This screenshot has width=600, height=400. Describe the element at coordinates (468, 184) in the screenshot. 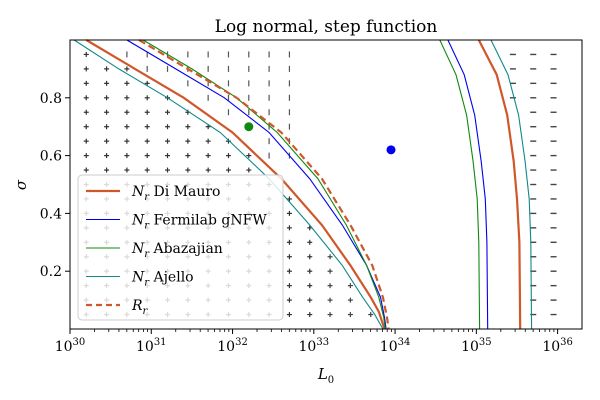

I see `series-line-1-outer` at that location.